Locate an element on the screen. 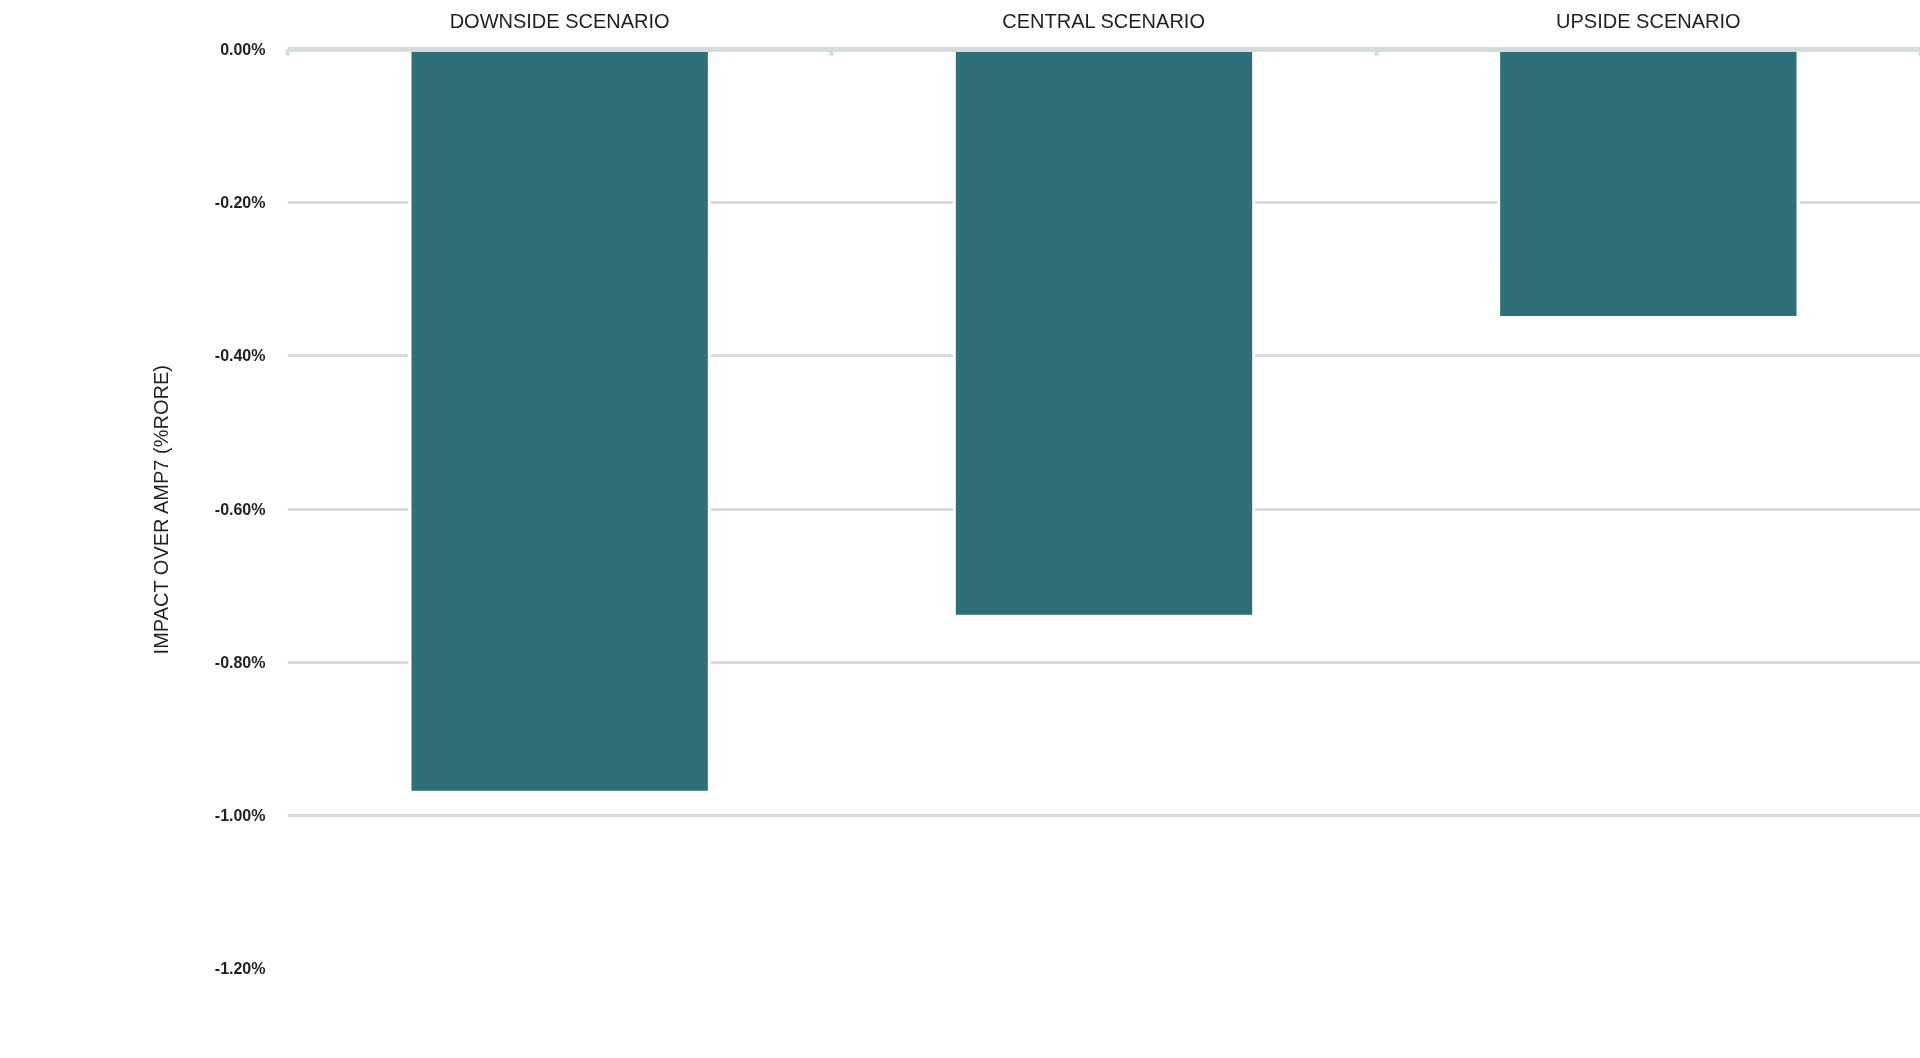 Image resolution: width=1920 pixels, height=1058 pixels. y-tick-label: -0.60% is located at coordinates (240, 509).